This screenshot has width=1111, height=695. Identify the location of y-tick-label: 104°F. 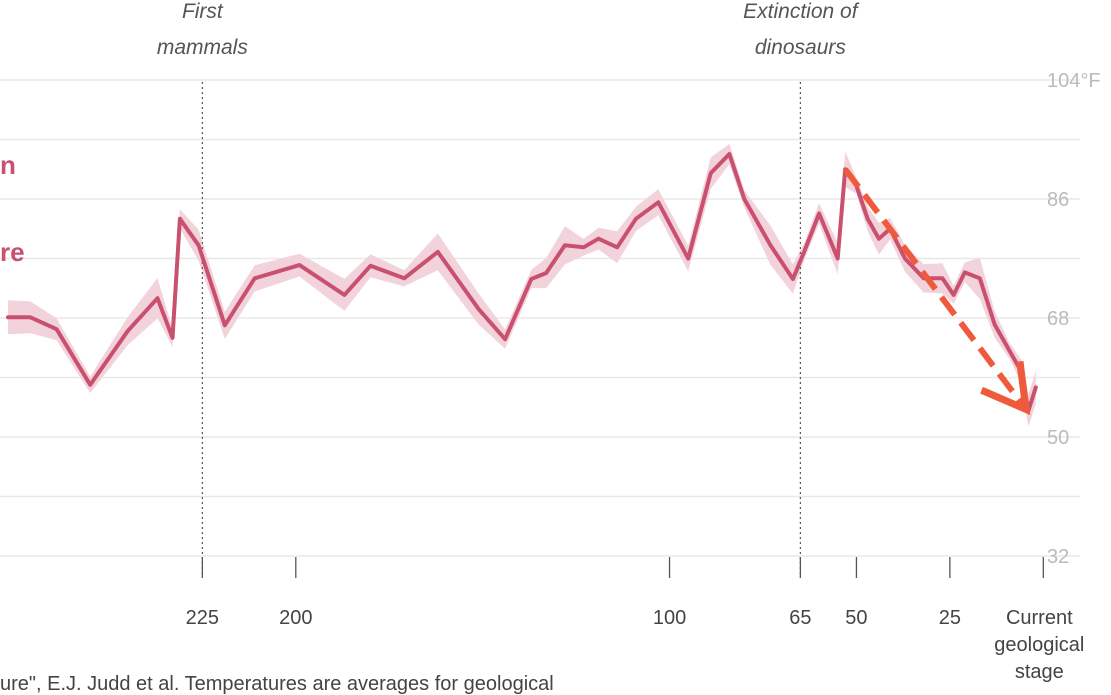
(1074, 81).